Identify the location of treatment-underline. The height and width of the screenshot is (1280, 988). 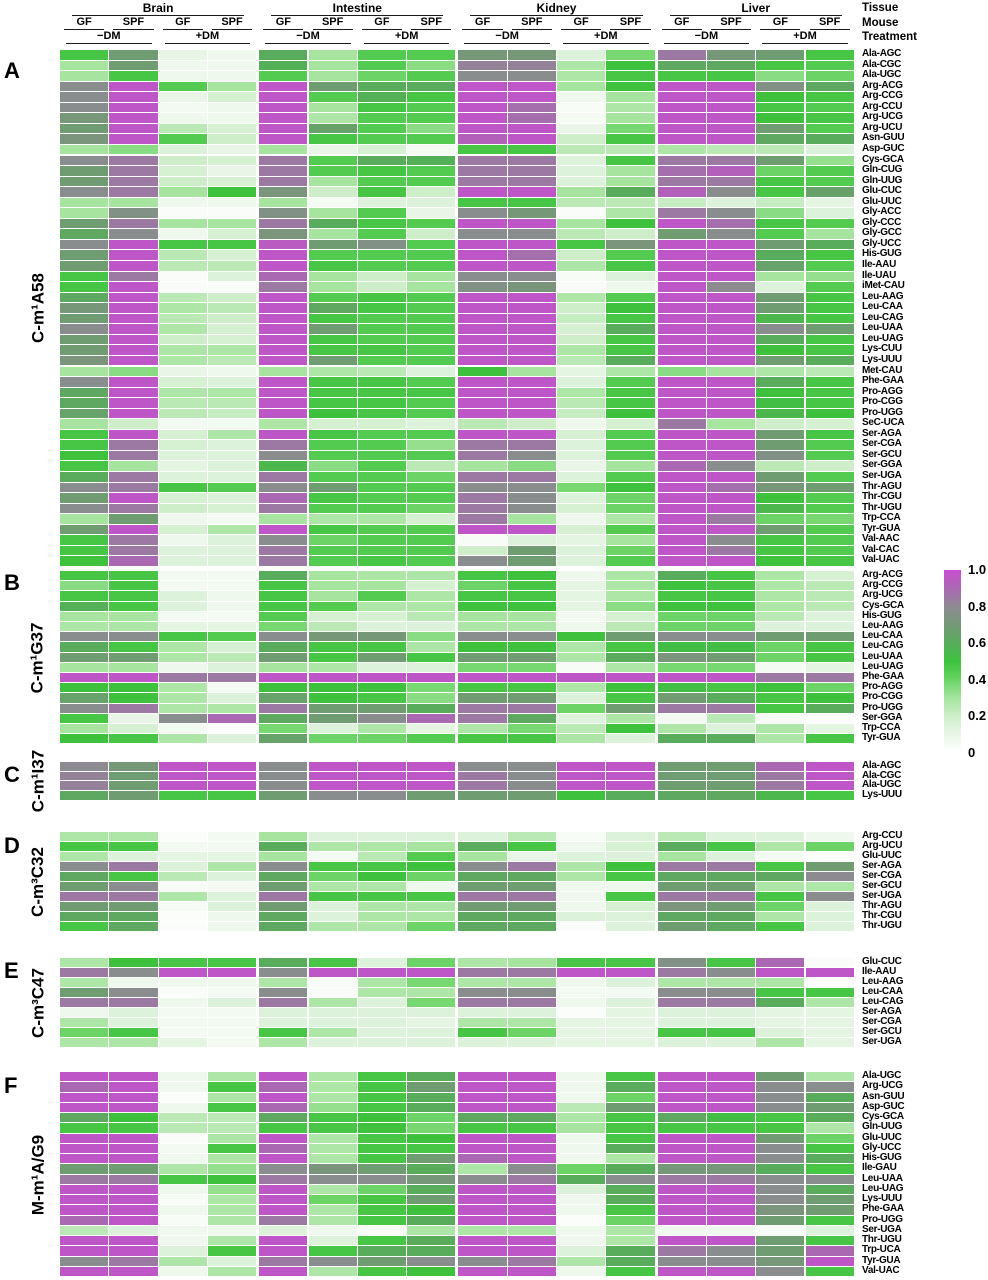
(706, 43).